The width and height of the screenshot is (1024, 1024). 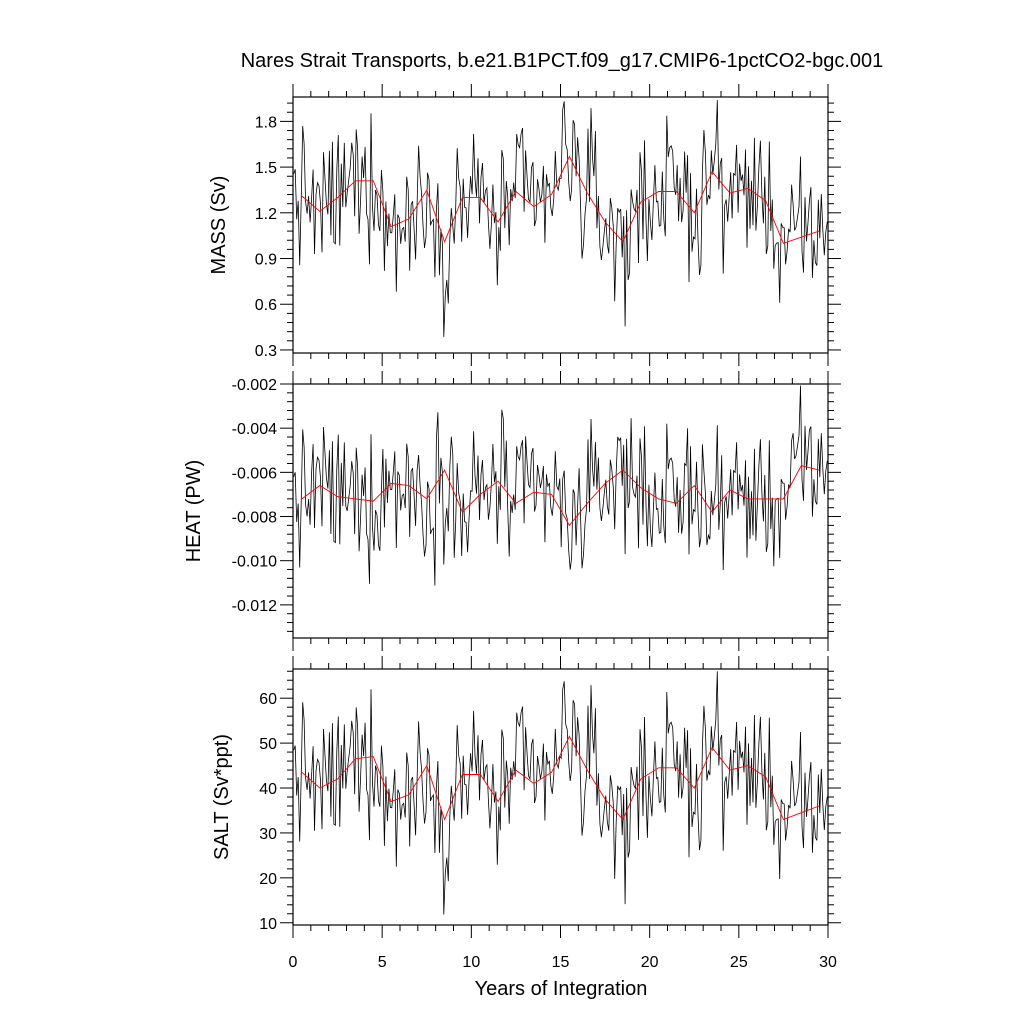 I want to click on y-tick-label: 1.5, so click(x=266, y=168).